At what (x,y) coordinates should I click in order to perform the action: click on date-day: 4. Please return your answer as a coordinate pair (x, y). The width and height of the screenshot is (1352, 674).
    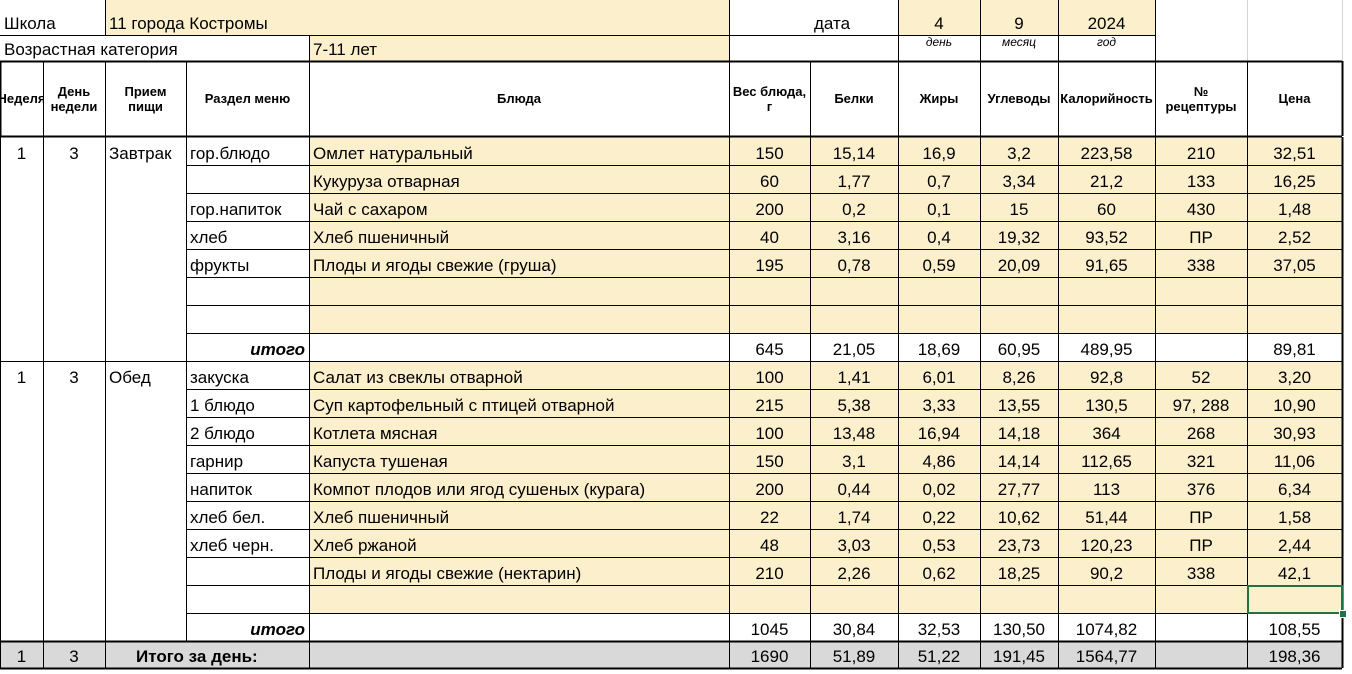
    Looking at the image, I should click on (939, 17).